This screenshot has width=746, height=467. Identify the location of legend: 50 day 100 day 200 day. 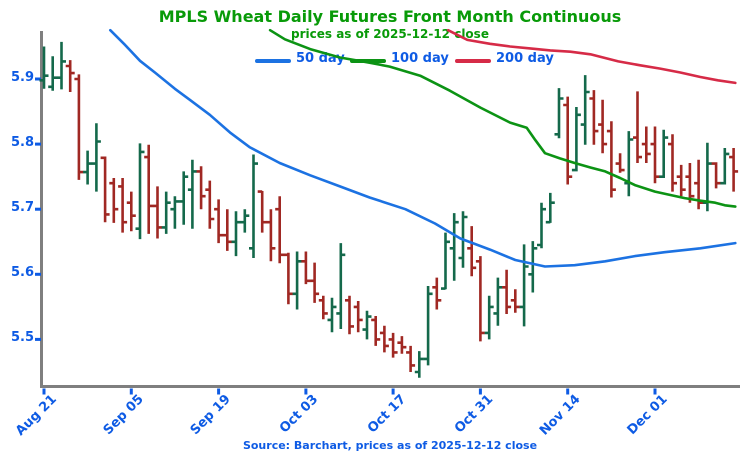
(373, 59).